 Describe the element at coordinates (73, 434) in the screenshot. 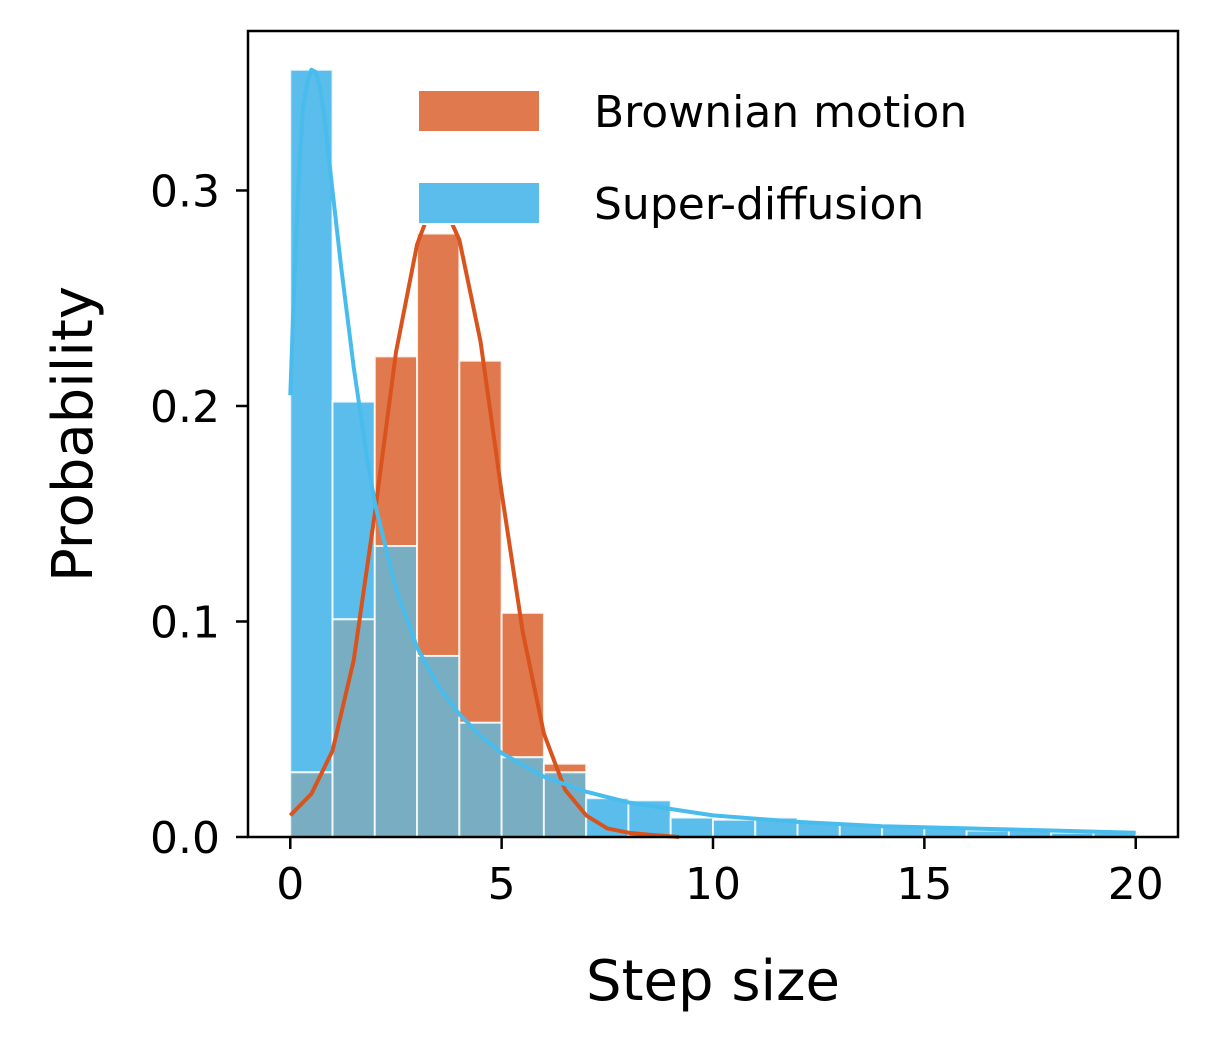

I see `y-axis-label: Probability` at that location.